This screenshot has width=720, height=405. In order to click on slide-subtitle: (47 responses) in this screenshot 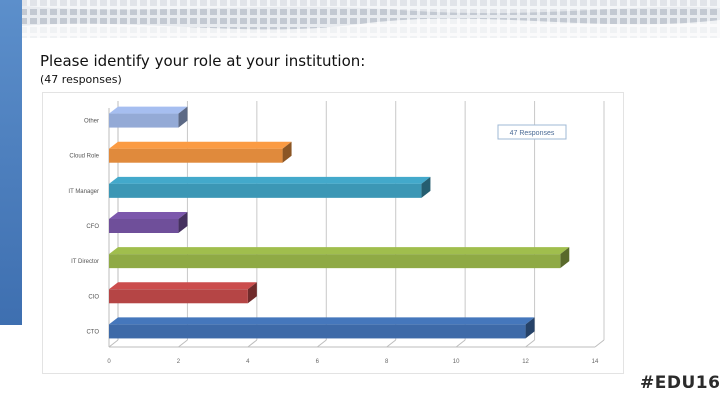, I will do `click(81, 79)`.